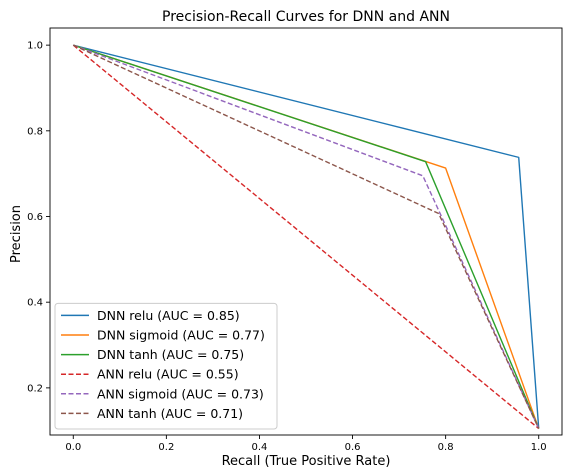 The height and width of the screenshot is (472, 575). Describe the element at coordinates (168, 374) in the screenshot. I see `legend-label-3: ANN relu (AUC = 0.55)` at that location.